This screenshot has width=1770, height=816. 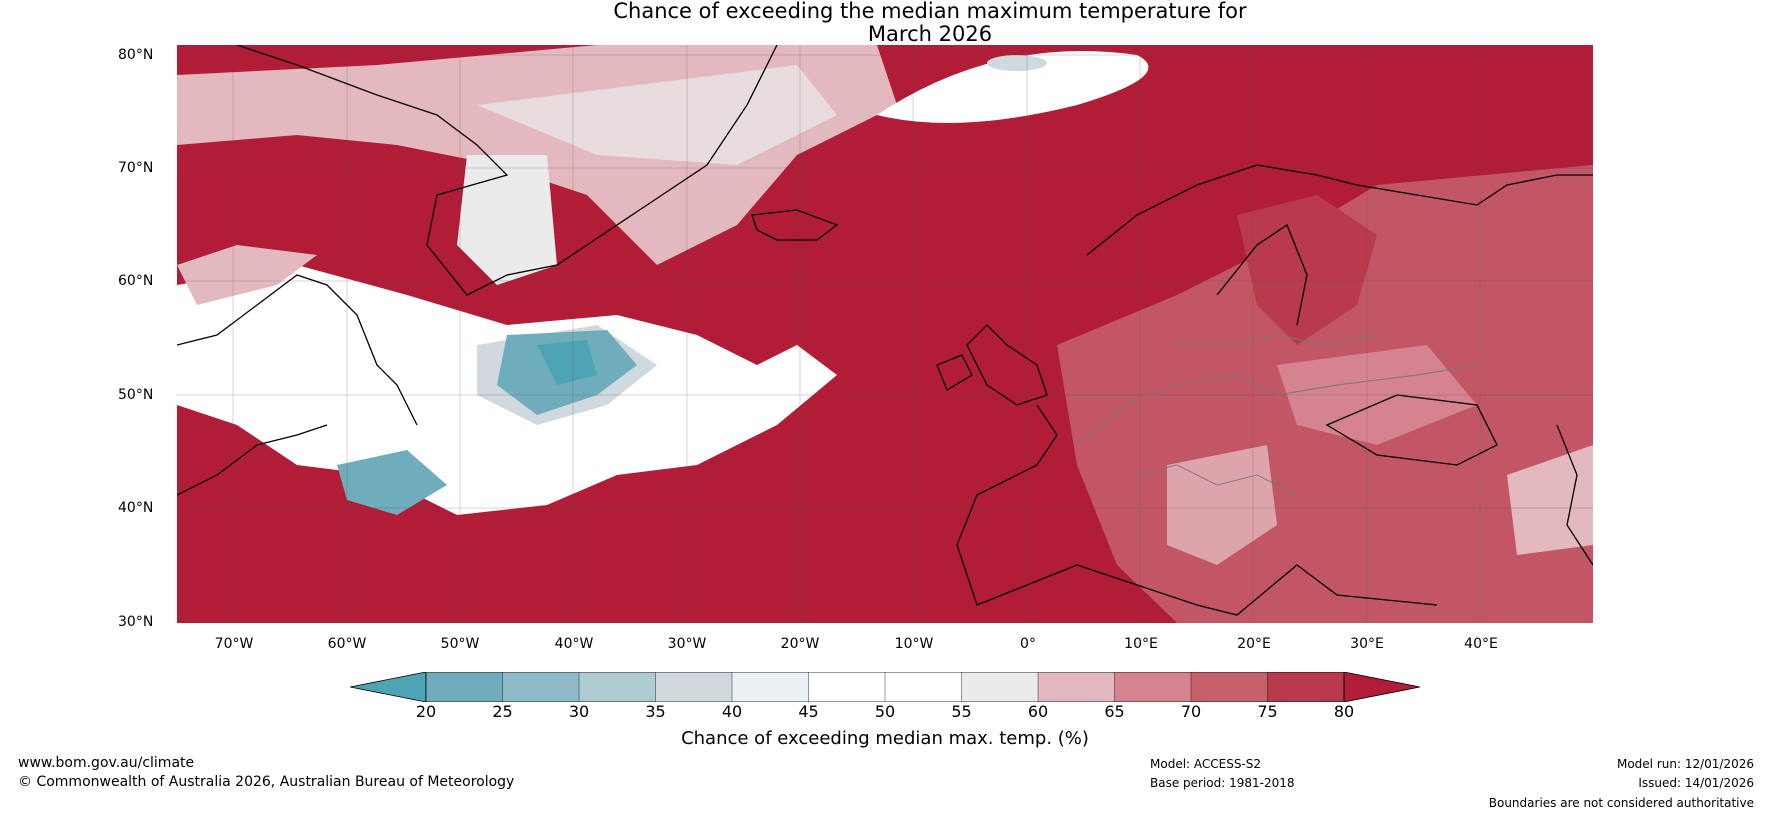 What do you see at coordinates (1222, 505) in the screenshot?
I see `iberia-region` at bounding box center [1222, 505].